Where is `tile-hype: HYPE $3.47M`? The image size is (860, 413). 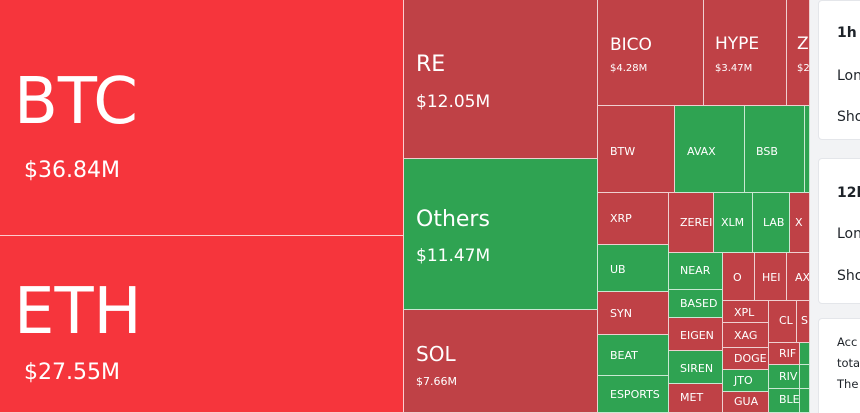 tile-hype: HYPE $3.47M is located at coordinates (745, 53).